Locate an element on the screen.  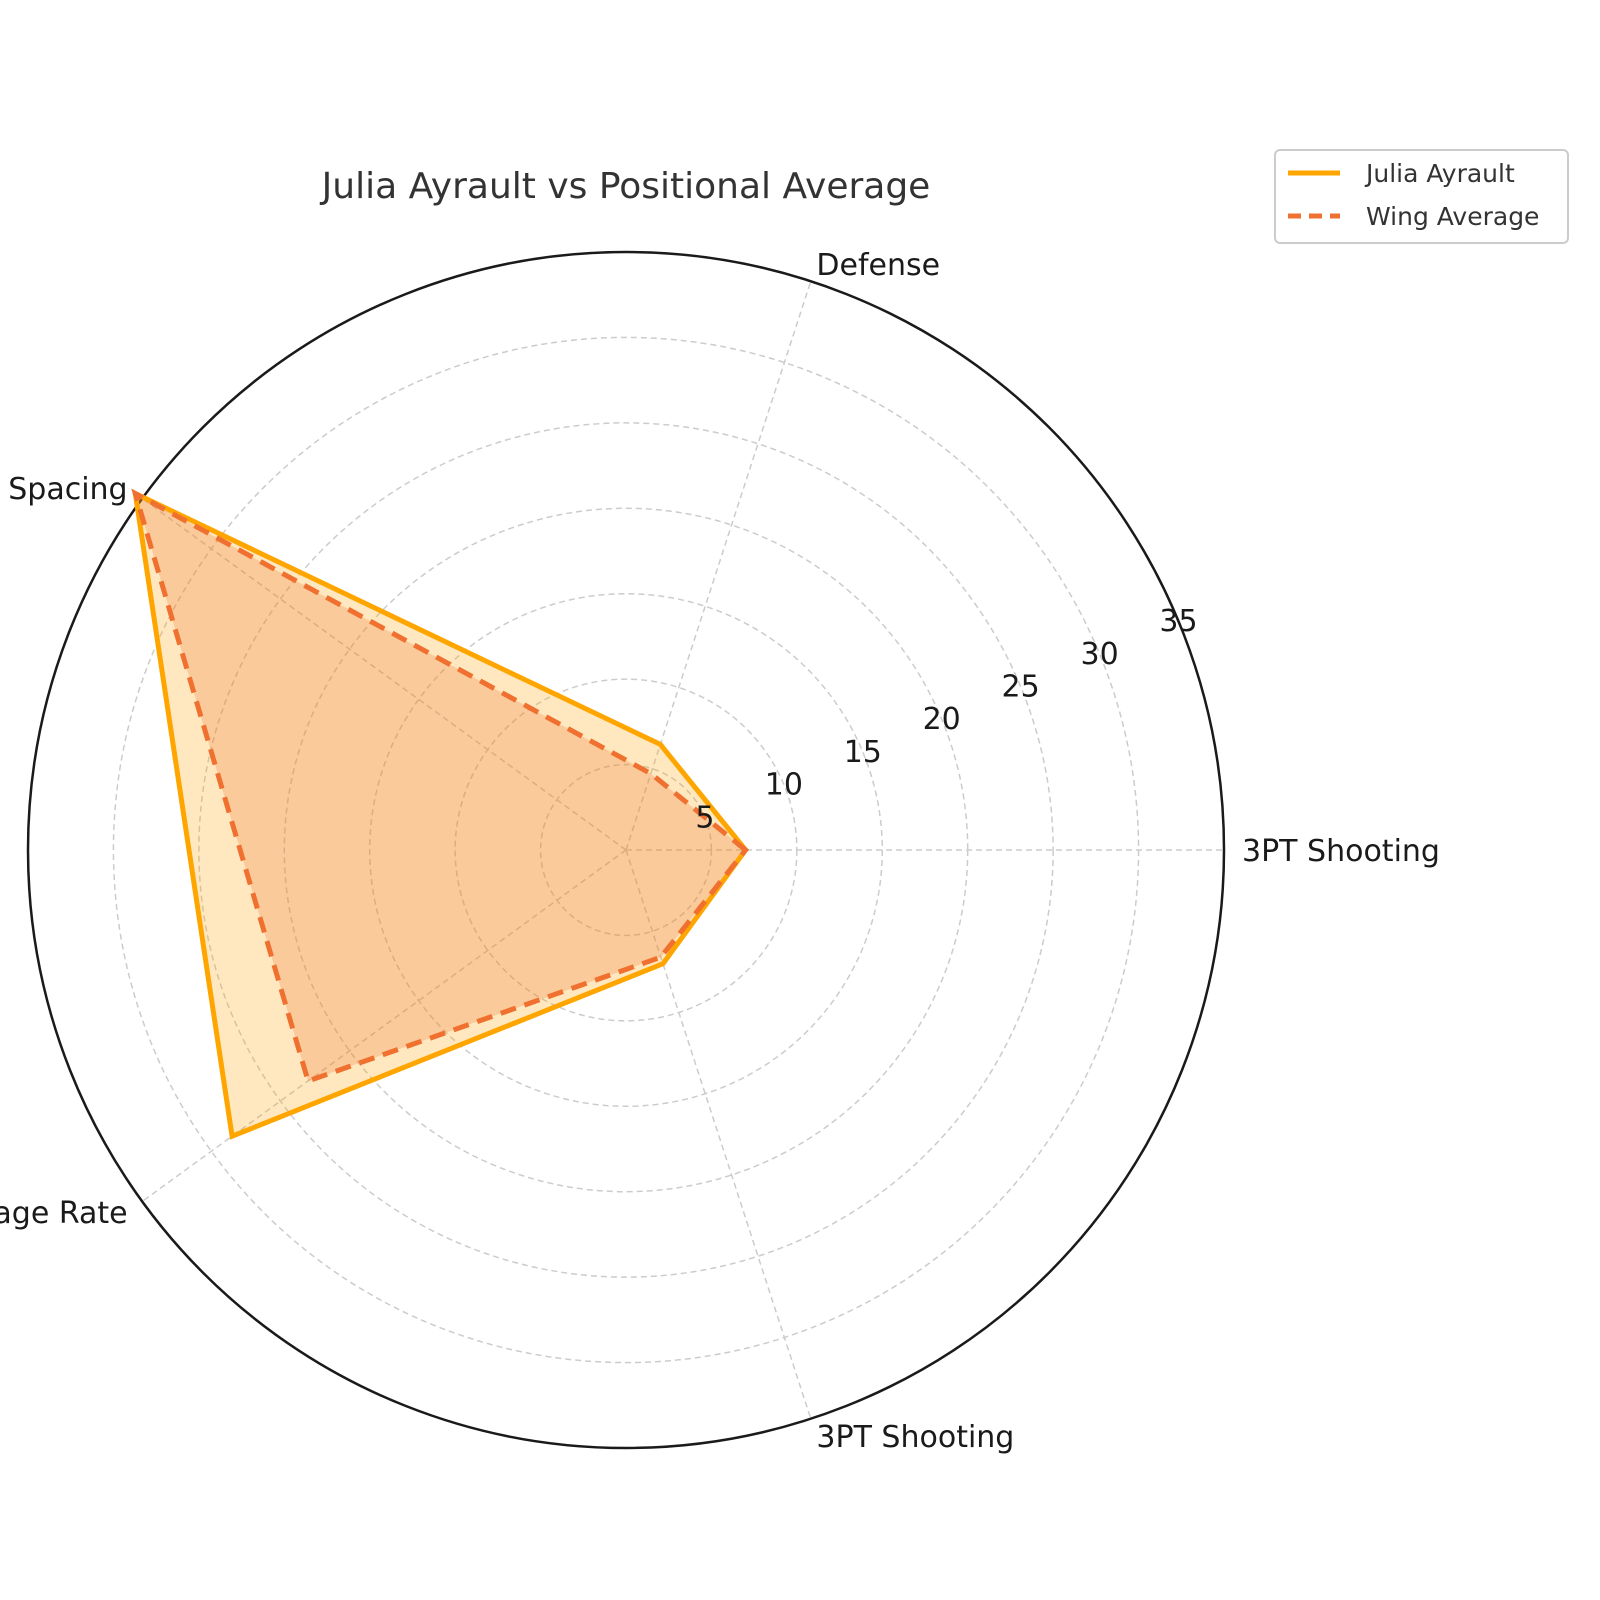
radial-tick-label: 35 is located at coordinates (1178, 621).